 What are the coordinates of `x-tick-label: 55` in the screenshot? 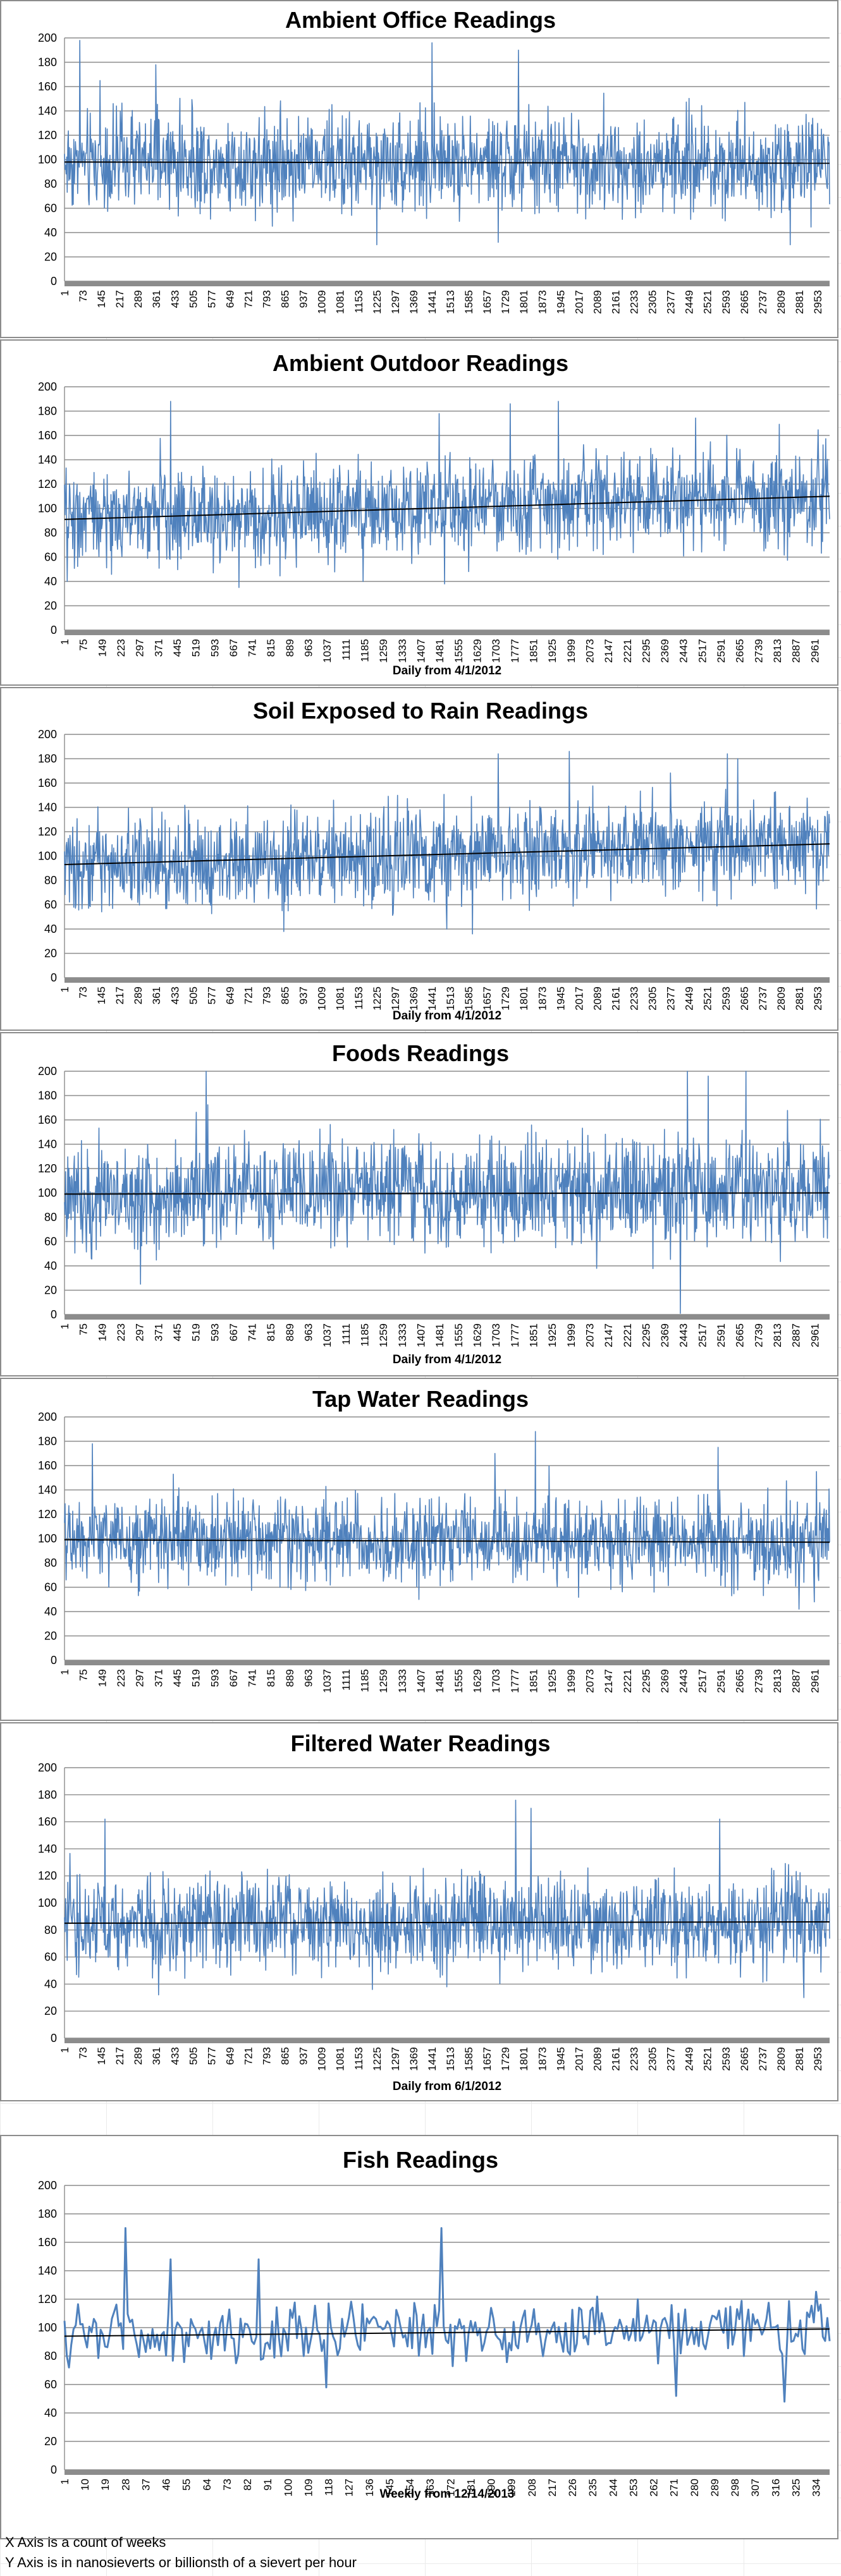 It's located at (187, 2485).